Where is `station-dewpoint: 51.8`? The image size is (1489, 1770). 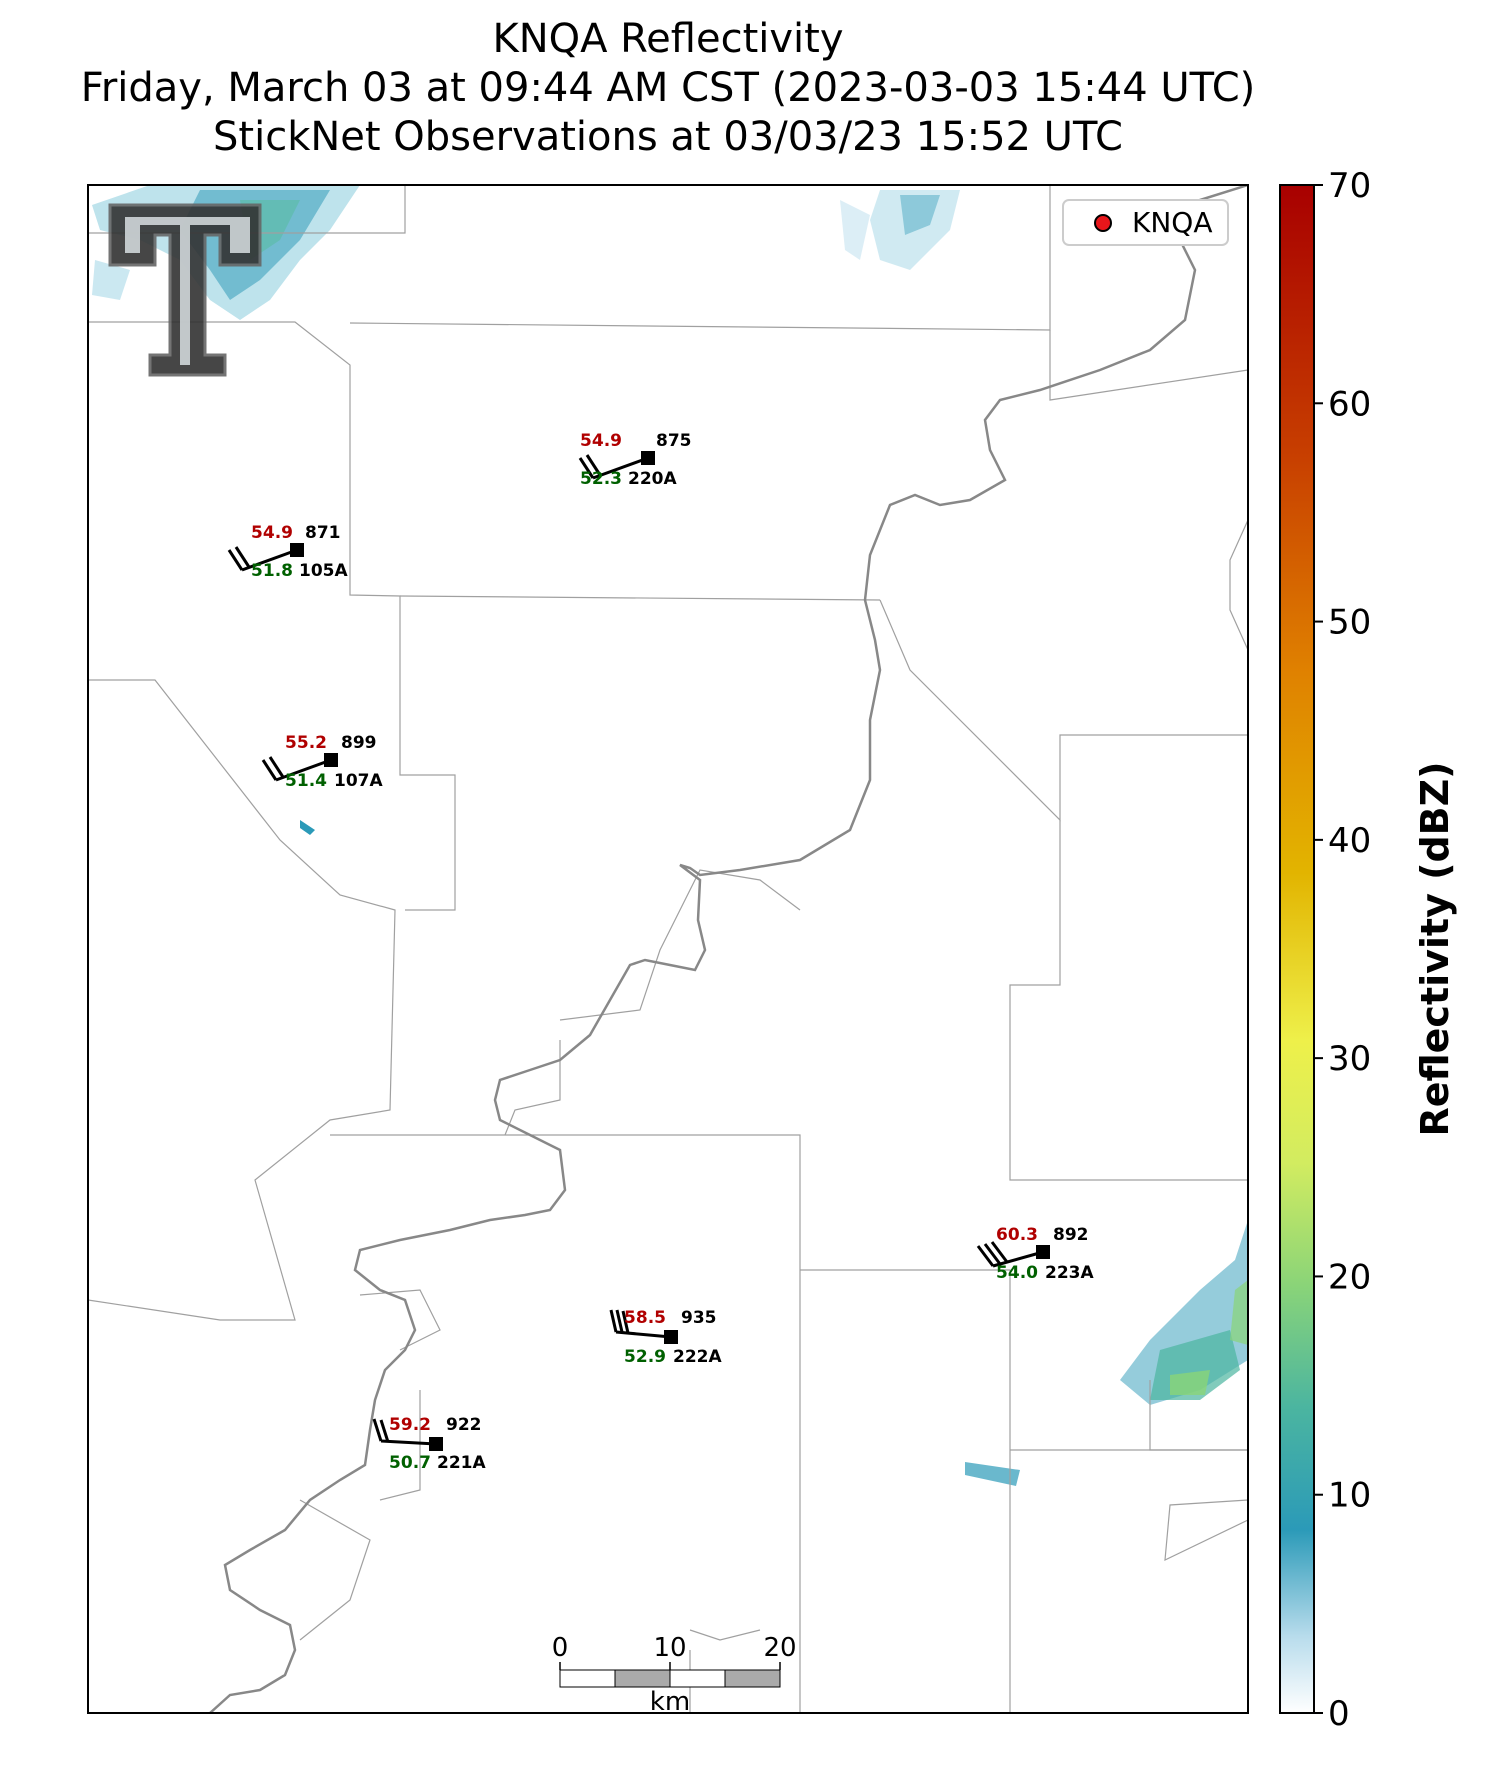 station-dewpoint: 51.8 is located at coordinates (272, 571).